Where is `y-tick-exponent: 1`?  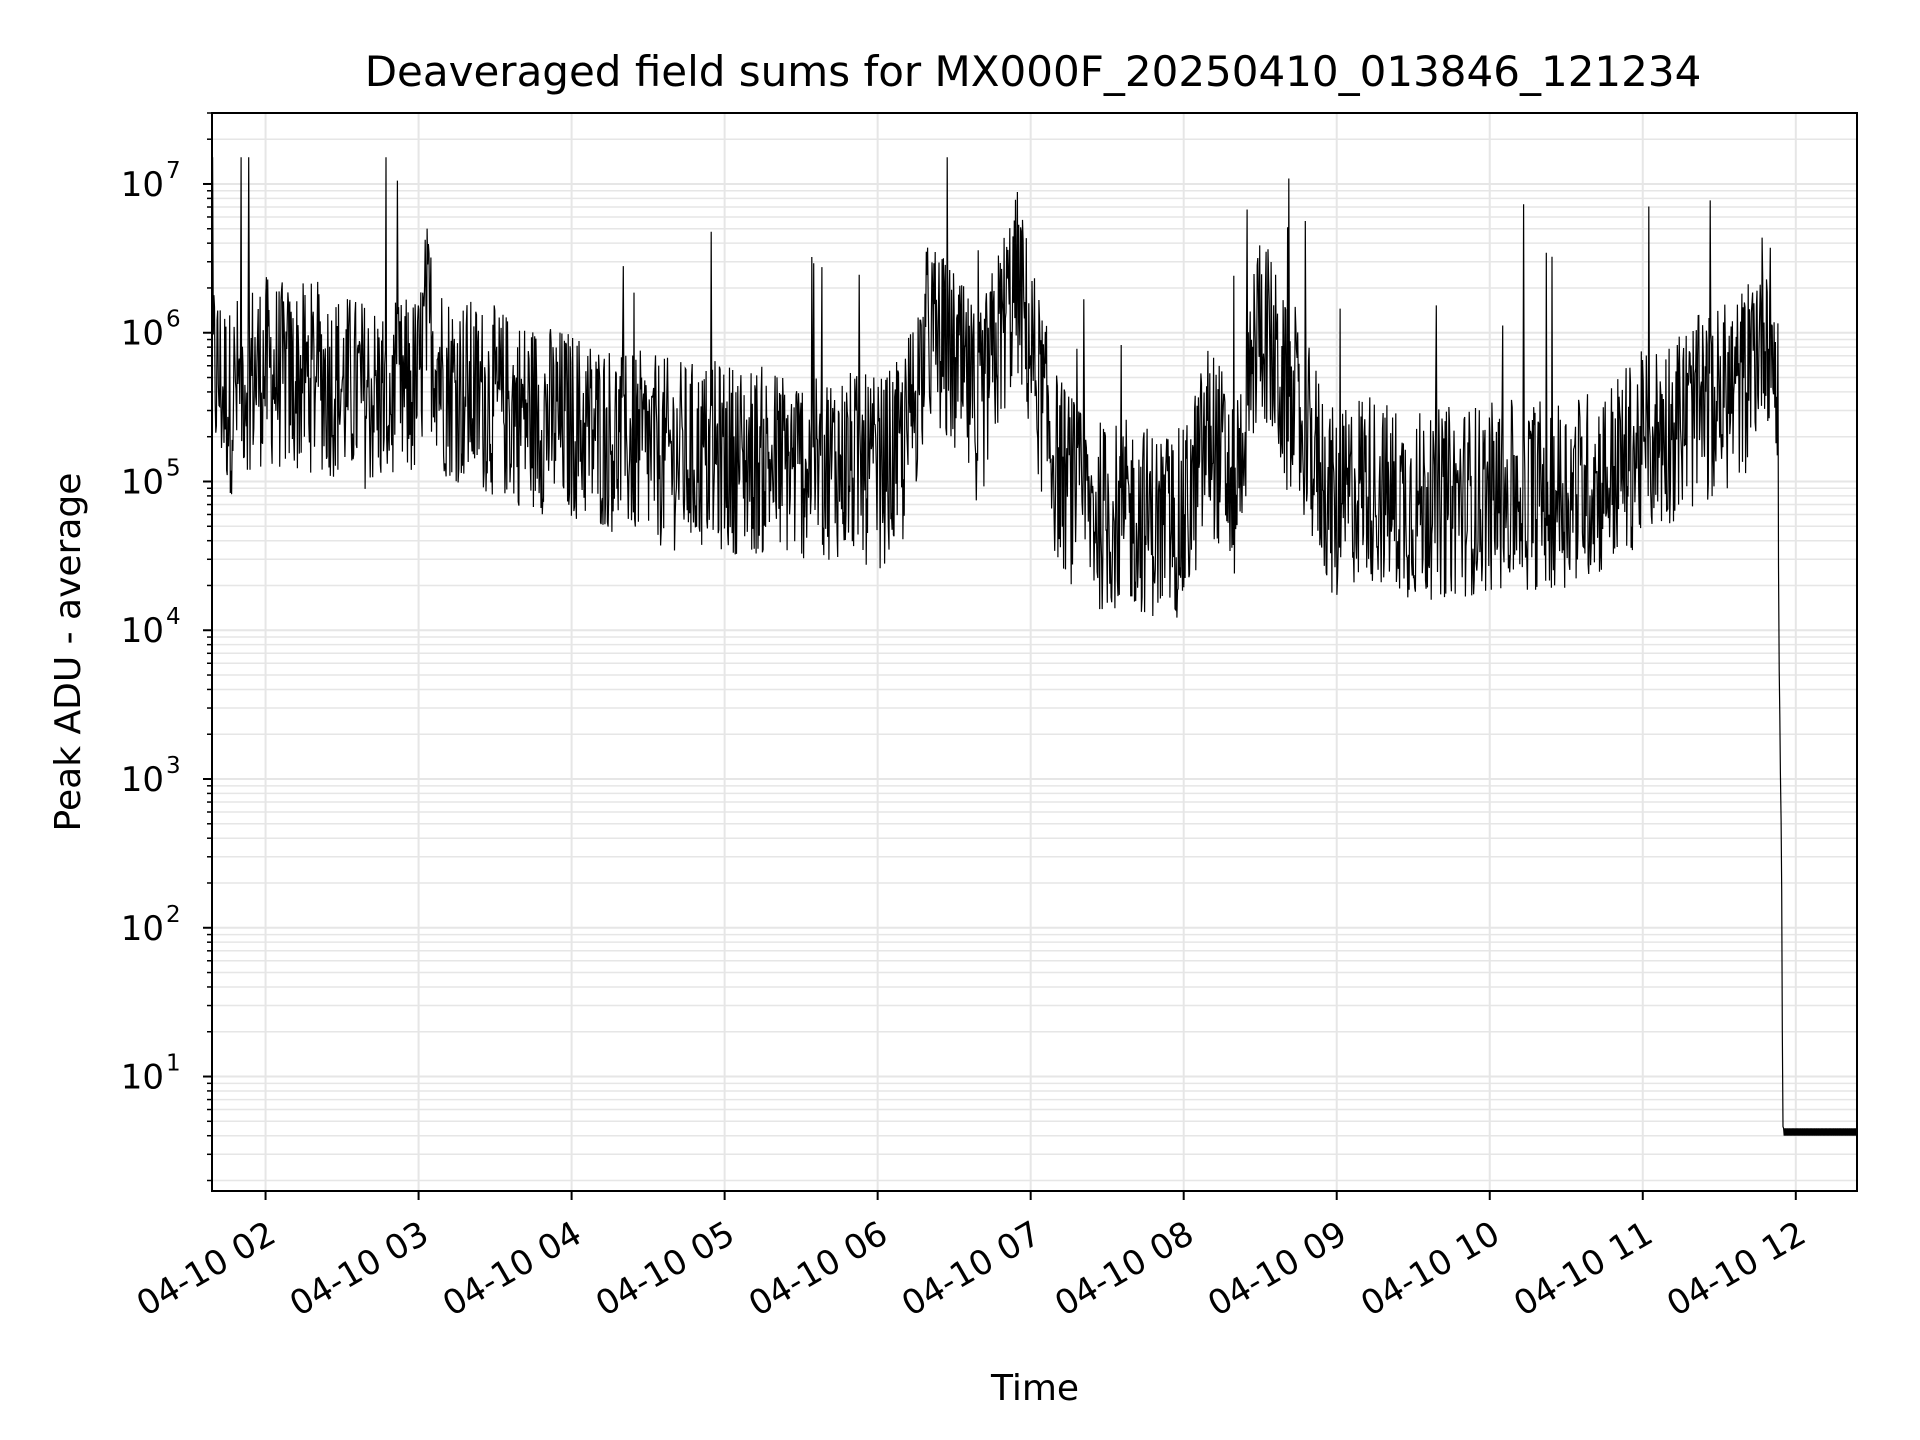
y-tick-exponent: 1 is located at coordinates (173, 1064).